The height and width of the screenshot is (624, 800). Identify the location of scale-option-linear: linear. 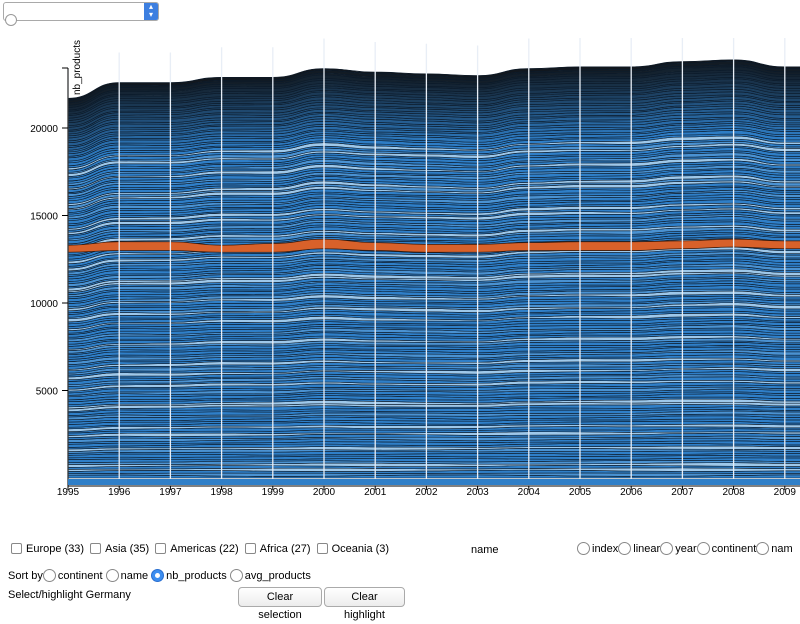
(639, 548).